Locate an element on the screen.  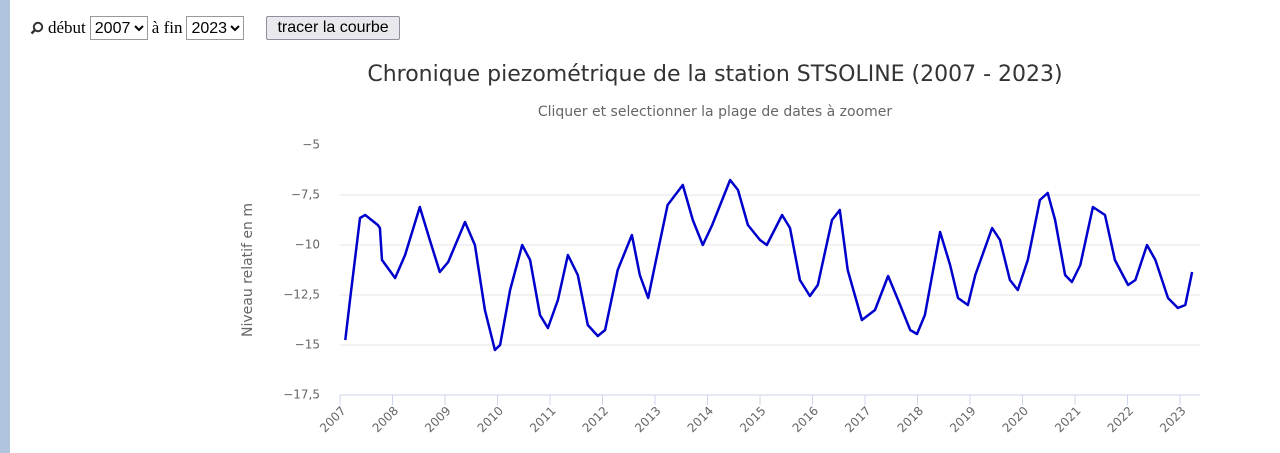
x-tick-label: 2007 is located at coordinates (332, 419).